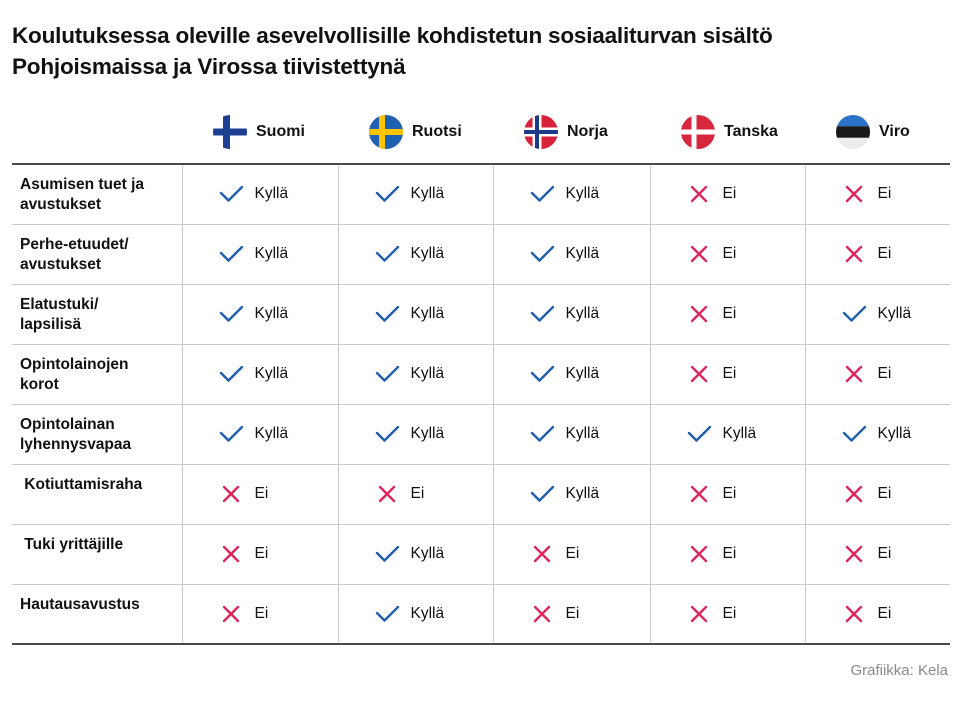 This screenshot has width=960, height=707. What do you see at coordinates (67, 424) in the screenshot?
I see `row-label-line: Opintolainan` at bounding box center [67, 424].